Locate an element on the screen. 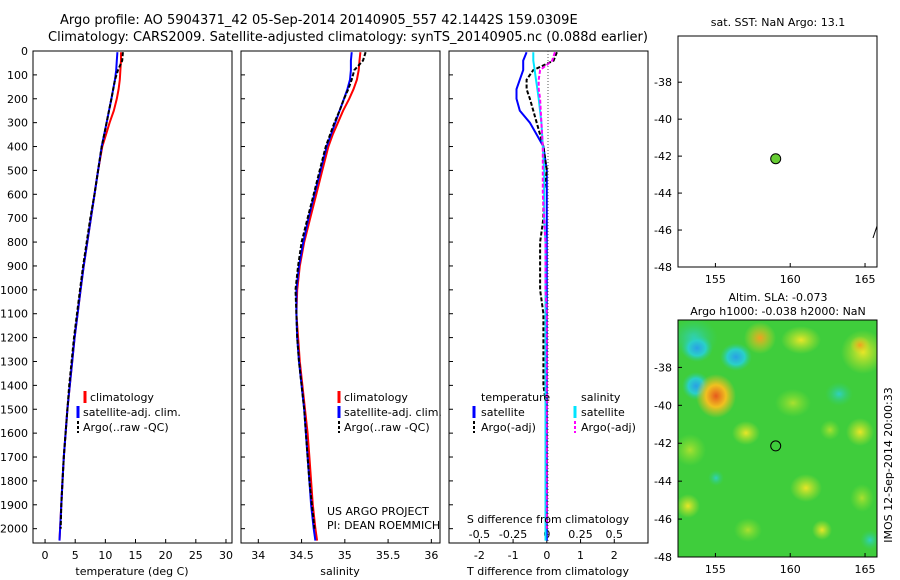 This screenshot has height=580, width=900. sst-map-title: sat. SST: NaN Argo: 13.1 is located at coordinates (778, 22).